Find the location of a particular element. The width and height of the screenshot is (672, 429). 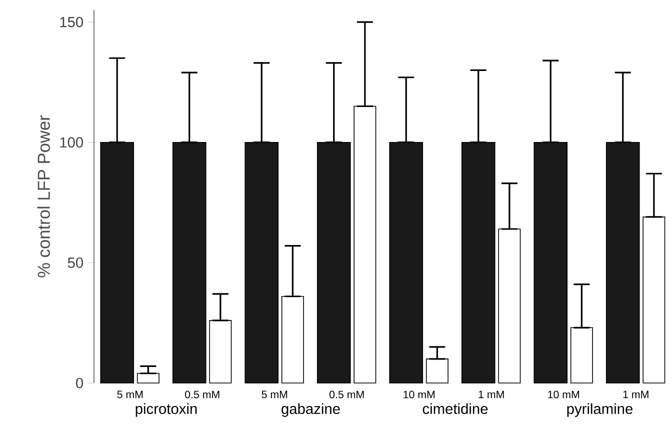

y-tick-label: 150 is located at coordinates (72, 22).